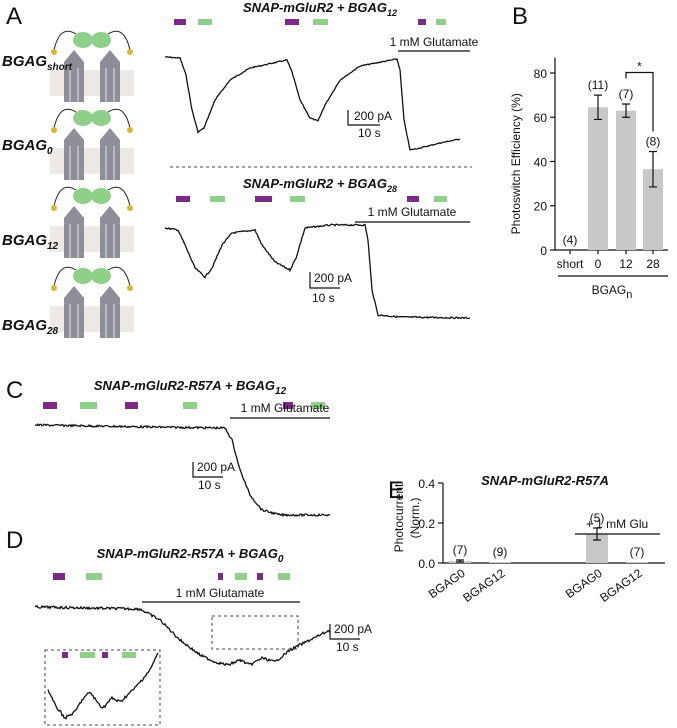  Describe the element at coordinates (541, 207) in the screenshot. I see `y-tick-label: 20` at that location.